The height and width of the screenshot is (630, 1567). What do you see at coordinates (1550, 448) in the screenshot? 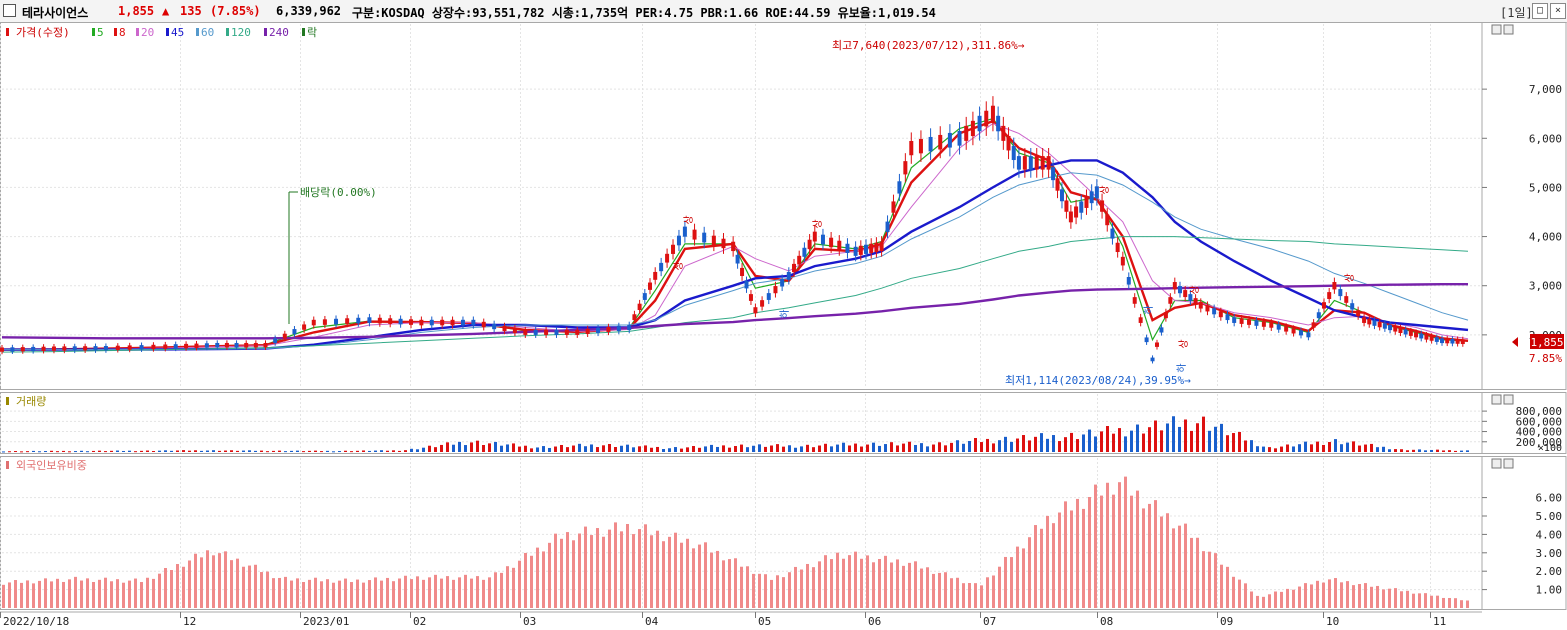
I see `volume-unit-label: ×100` at bounding box center [1550, 448].